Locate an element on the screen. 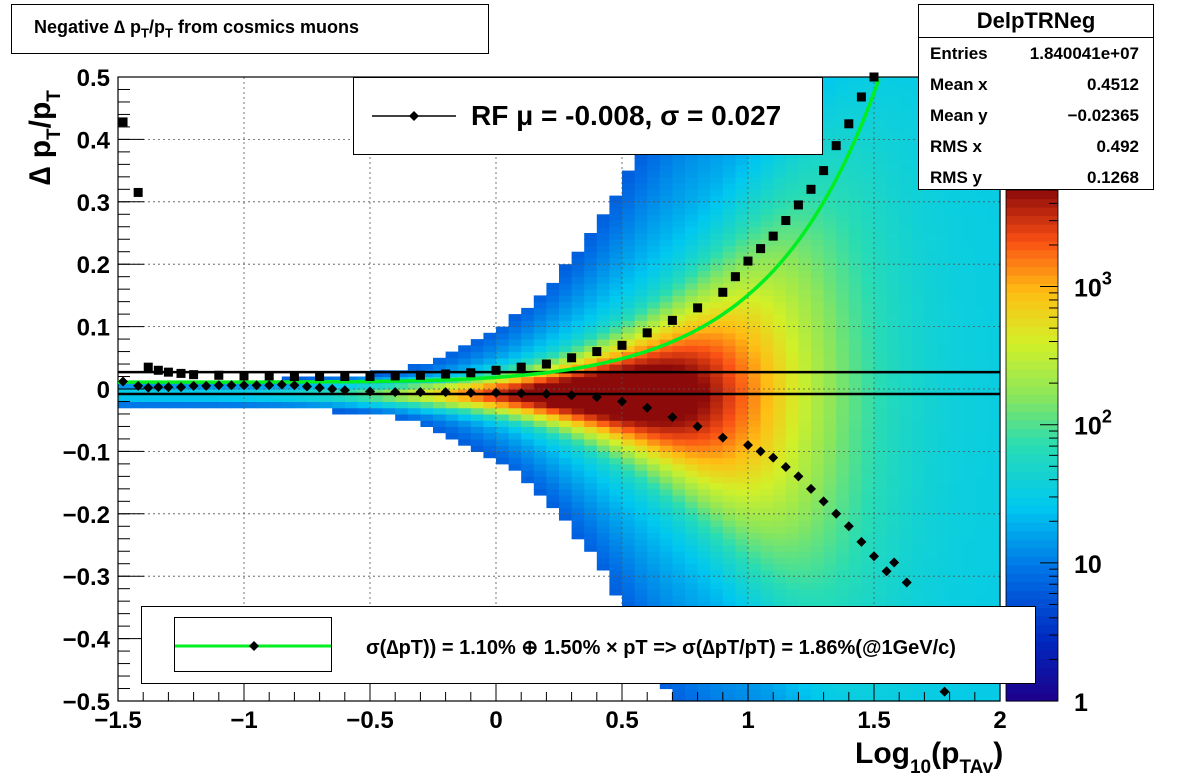  colorbar-segment is located at coordinates (1032, 424).